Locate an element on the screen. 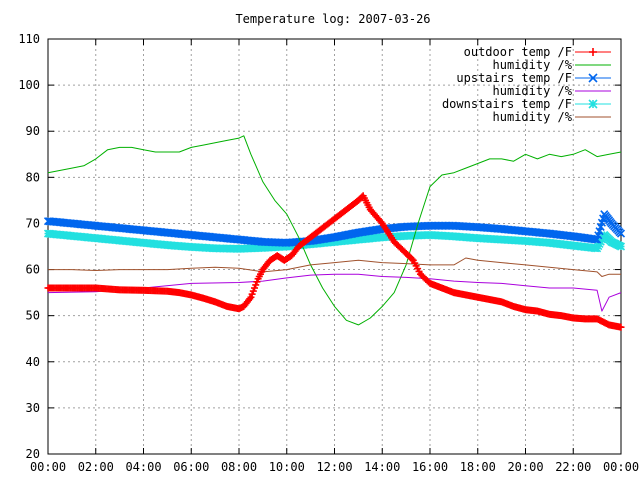  legend-entry-label: downstairs temp /F is located at coordinates (507, 104).